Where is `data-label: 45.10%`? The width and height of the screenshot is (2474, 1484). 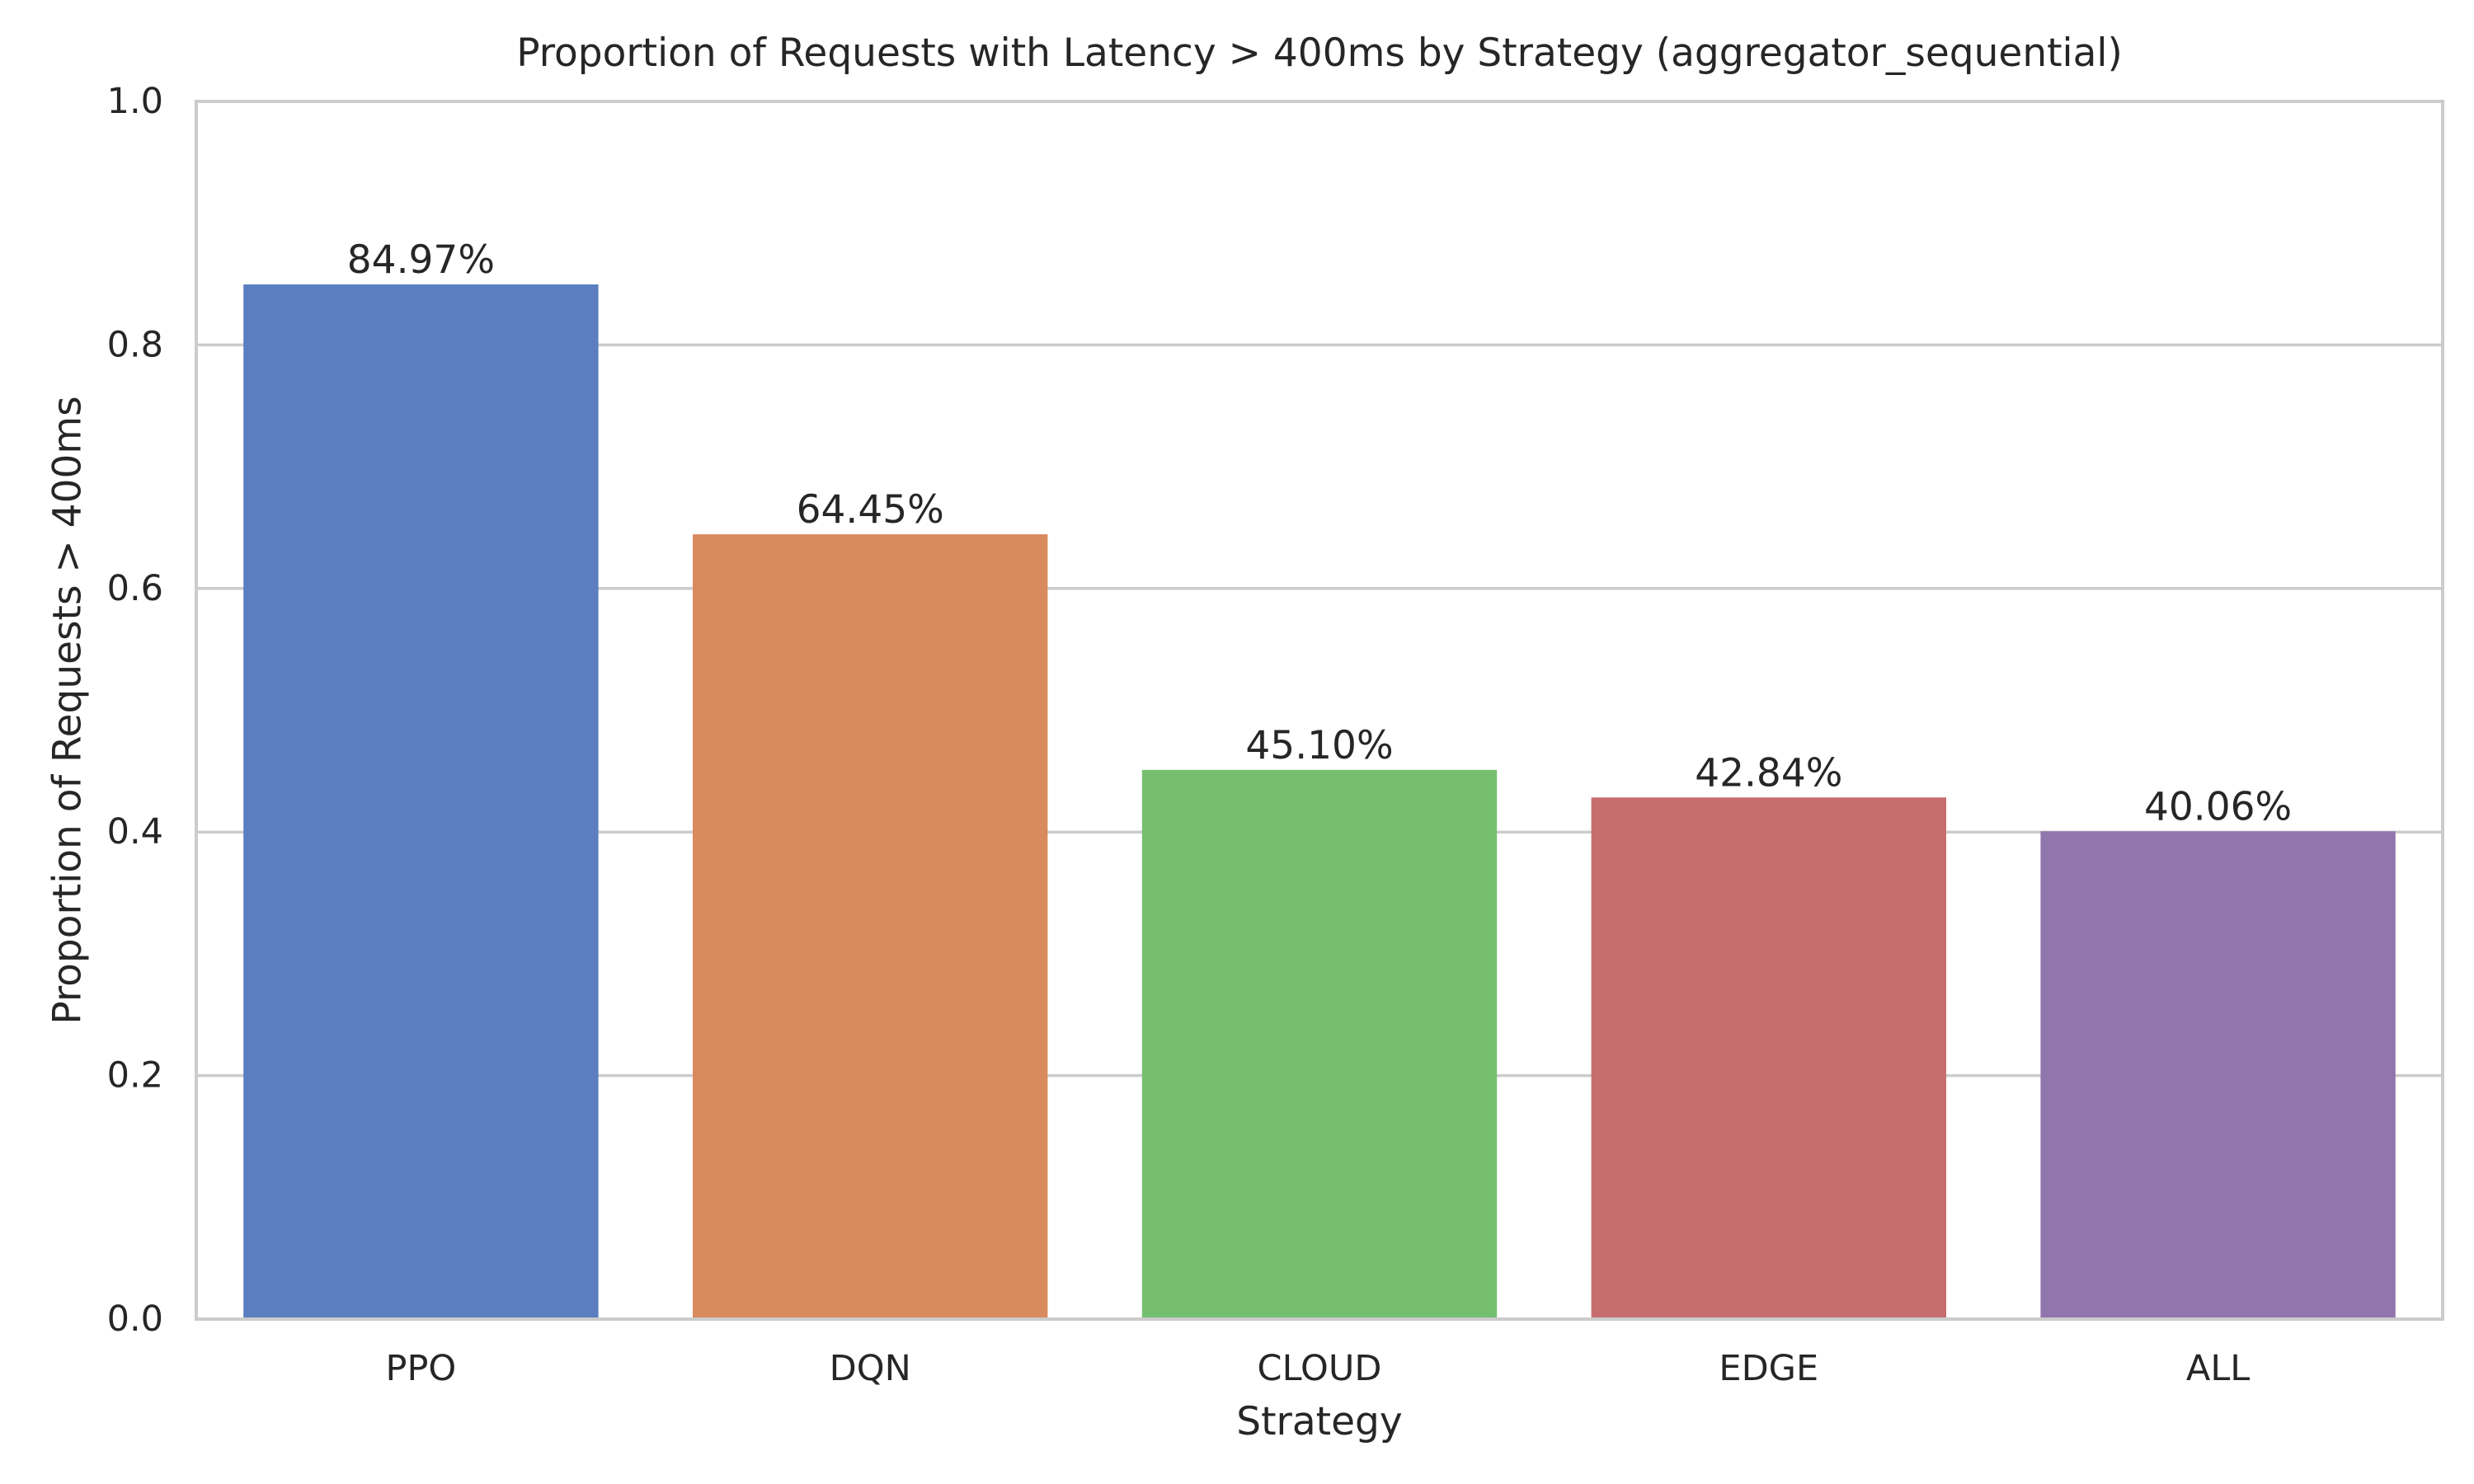
data-label: 45.10% is located at coordinates (1319, 745).